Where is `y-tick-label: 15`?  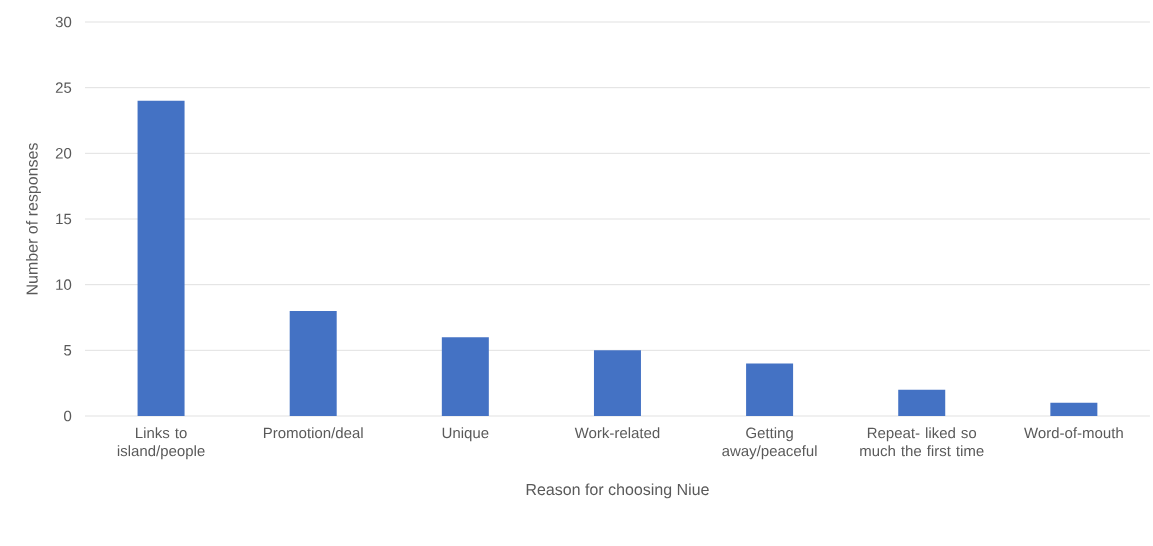
y-tick-label: 15 is located at coordinates (64, 219).